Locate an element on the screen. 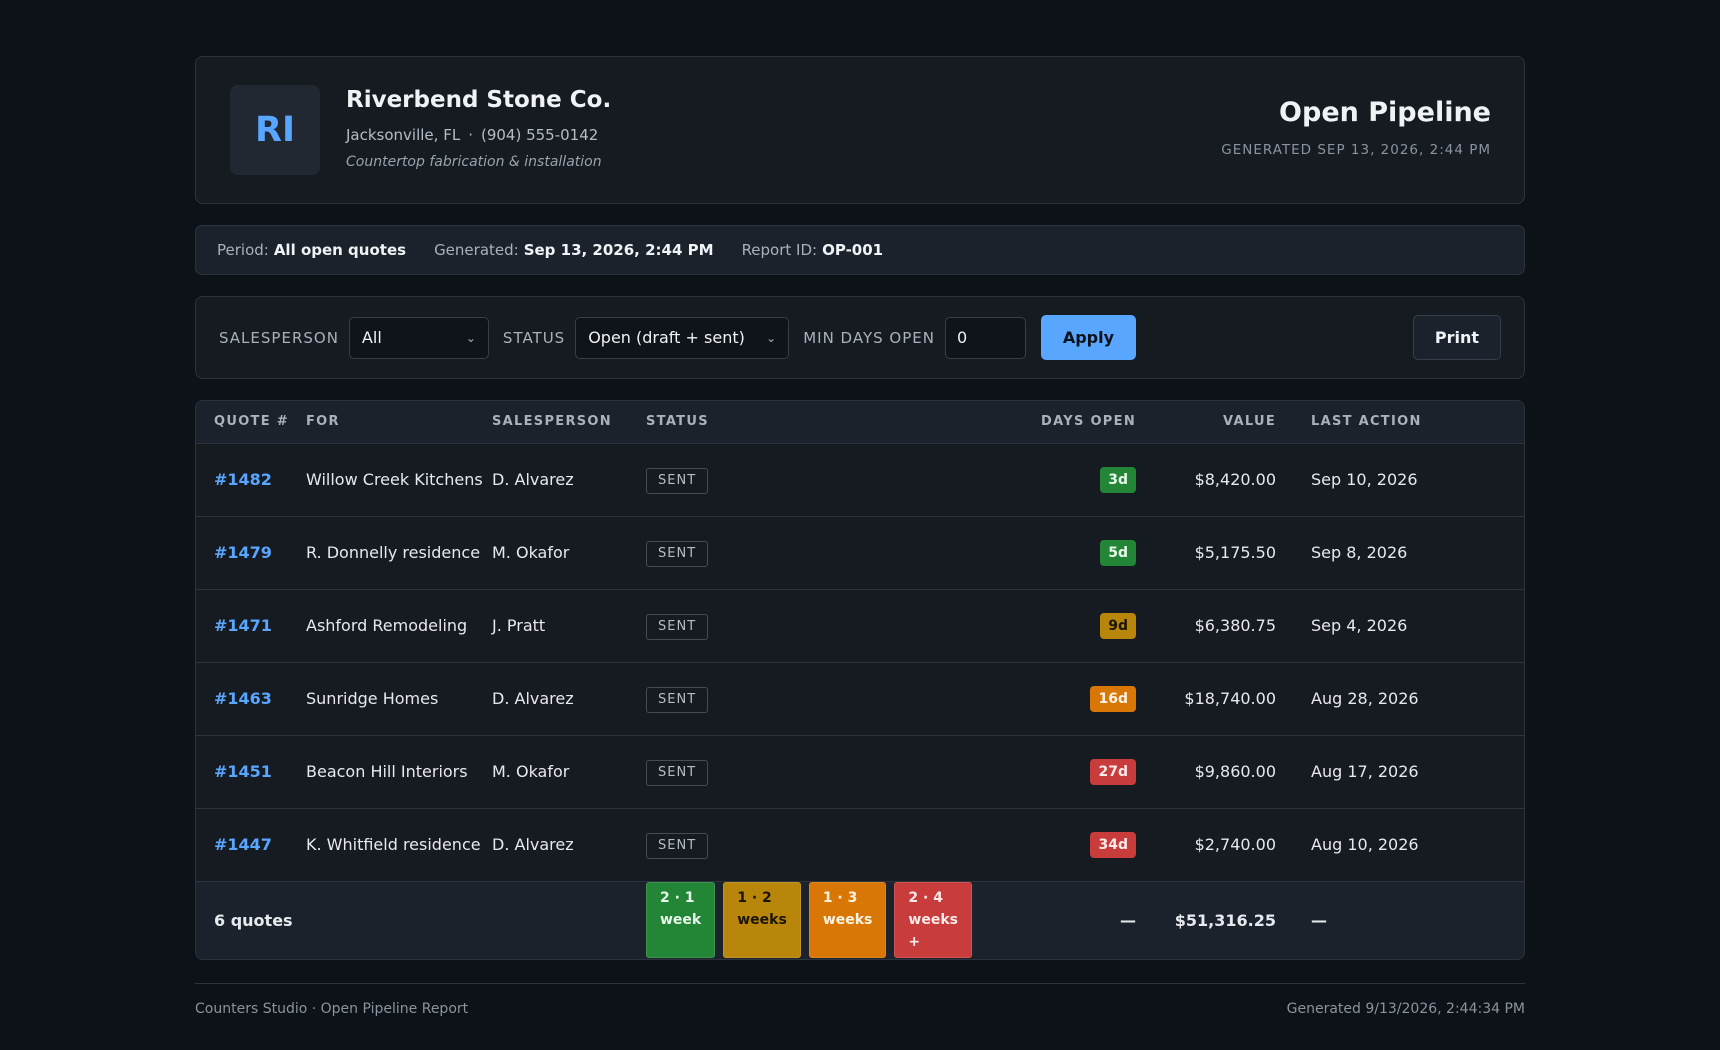 The width and height of the screenshot is (1720, 1050). salesperson-filter-label: SALESPERSON is located at coordinates (279, 337).